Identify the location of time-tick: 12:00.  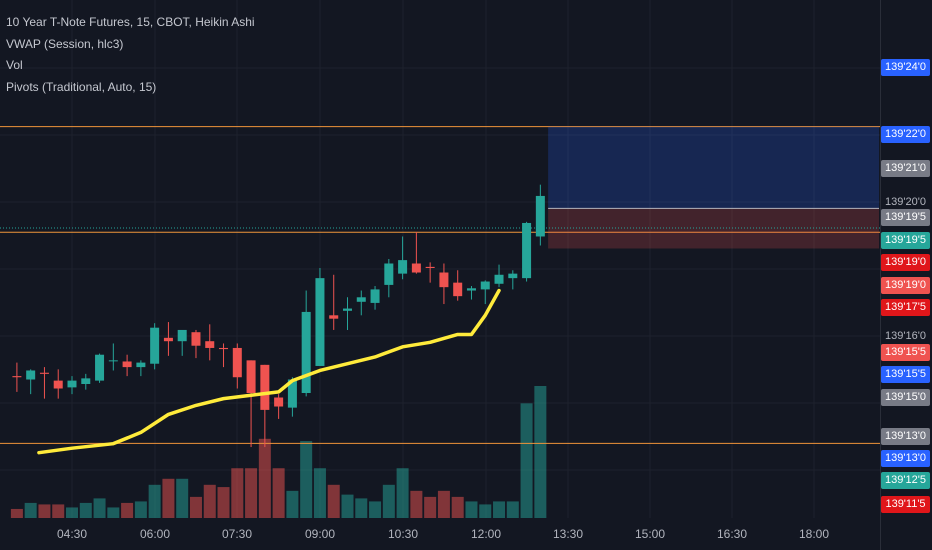
(486, 534).